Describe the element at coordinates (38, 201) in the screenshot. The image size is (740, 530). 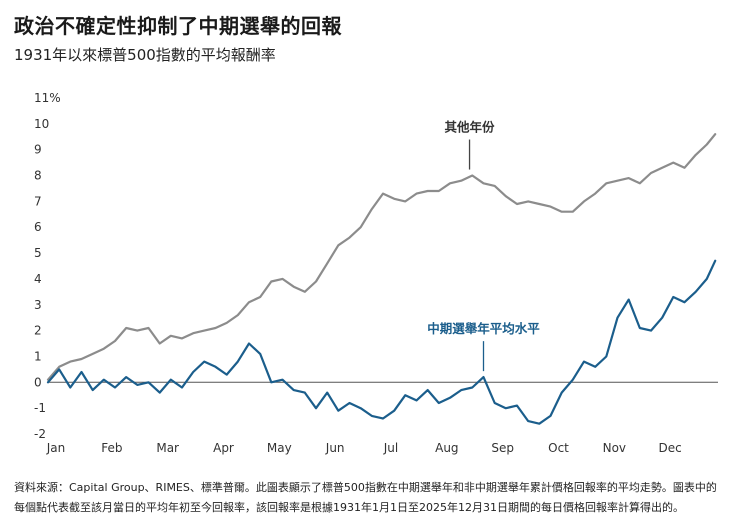
I see `y-tick-label: 7` at that location.